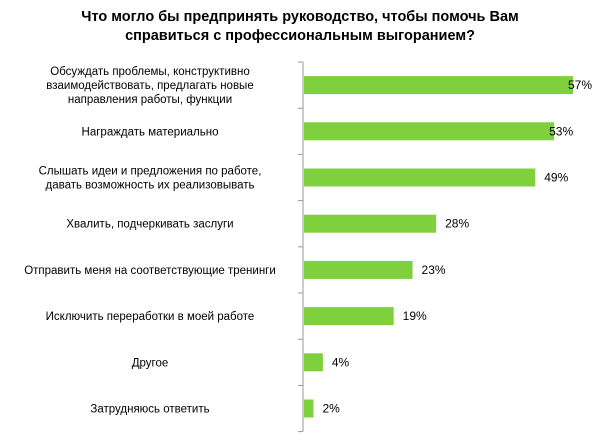 The height and width of the screenshot is (445, 600). Describe the element at coordinates (331, 409) in the screenshot. I see `data-label: 2%` at that location.